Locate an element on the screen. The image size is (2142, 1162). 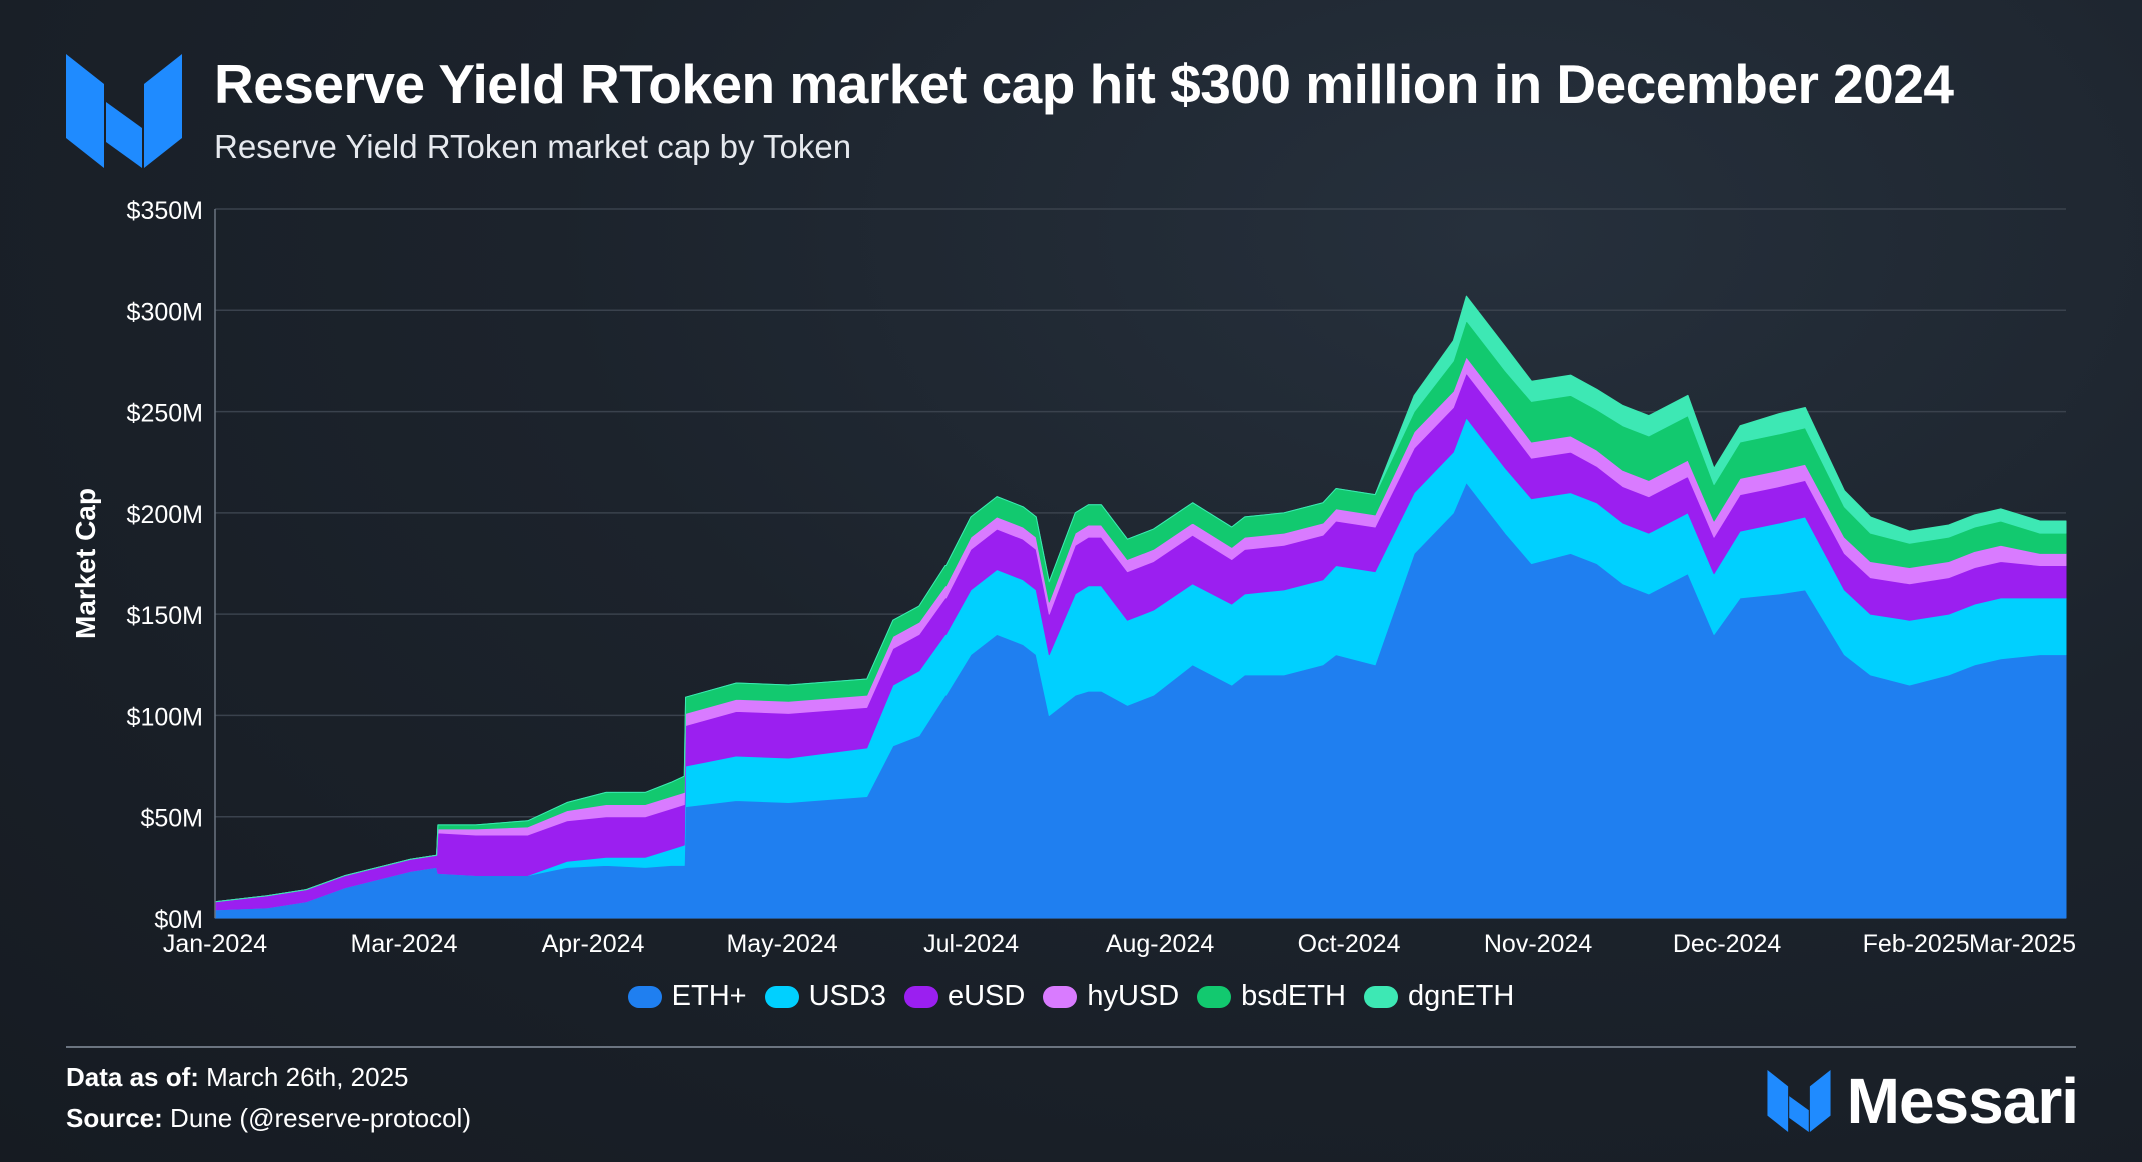
legend-label: ETH+ is located at coordinates (709, 996).